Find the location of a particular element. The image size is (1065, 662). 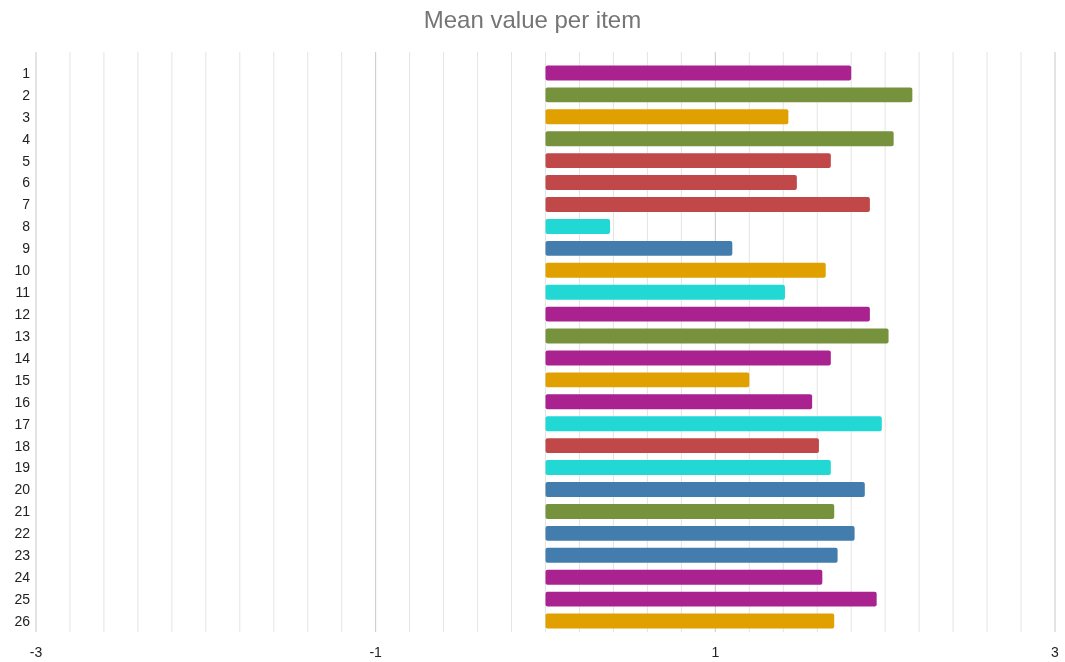

chart-title: Mean value per item is located at coordinates (532, 19).